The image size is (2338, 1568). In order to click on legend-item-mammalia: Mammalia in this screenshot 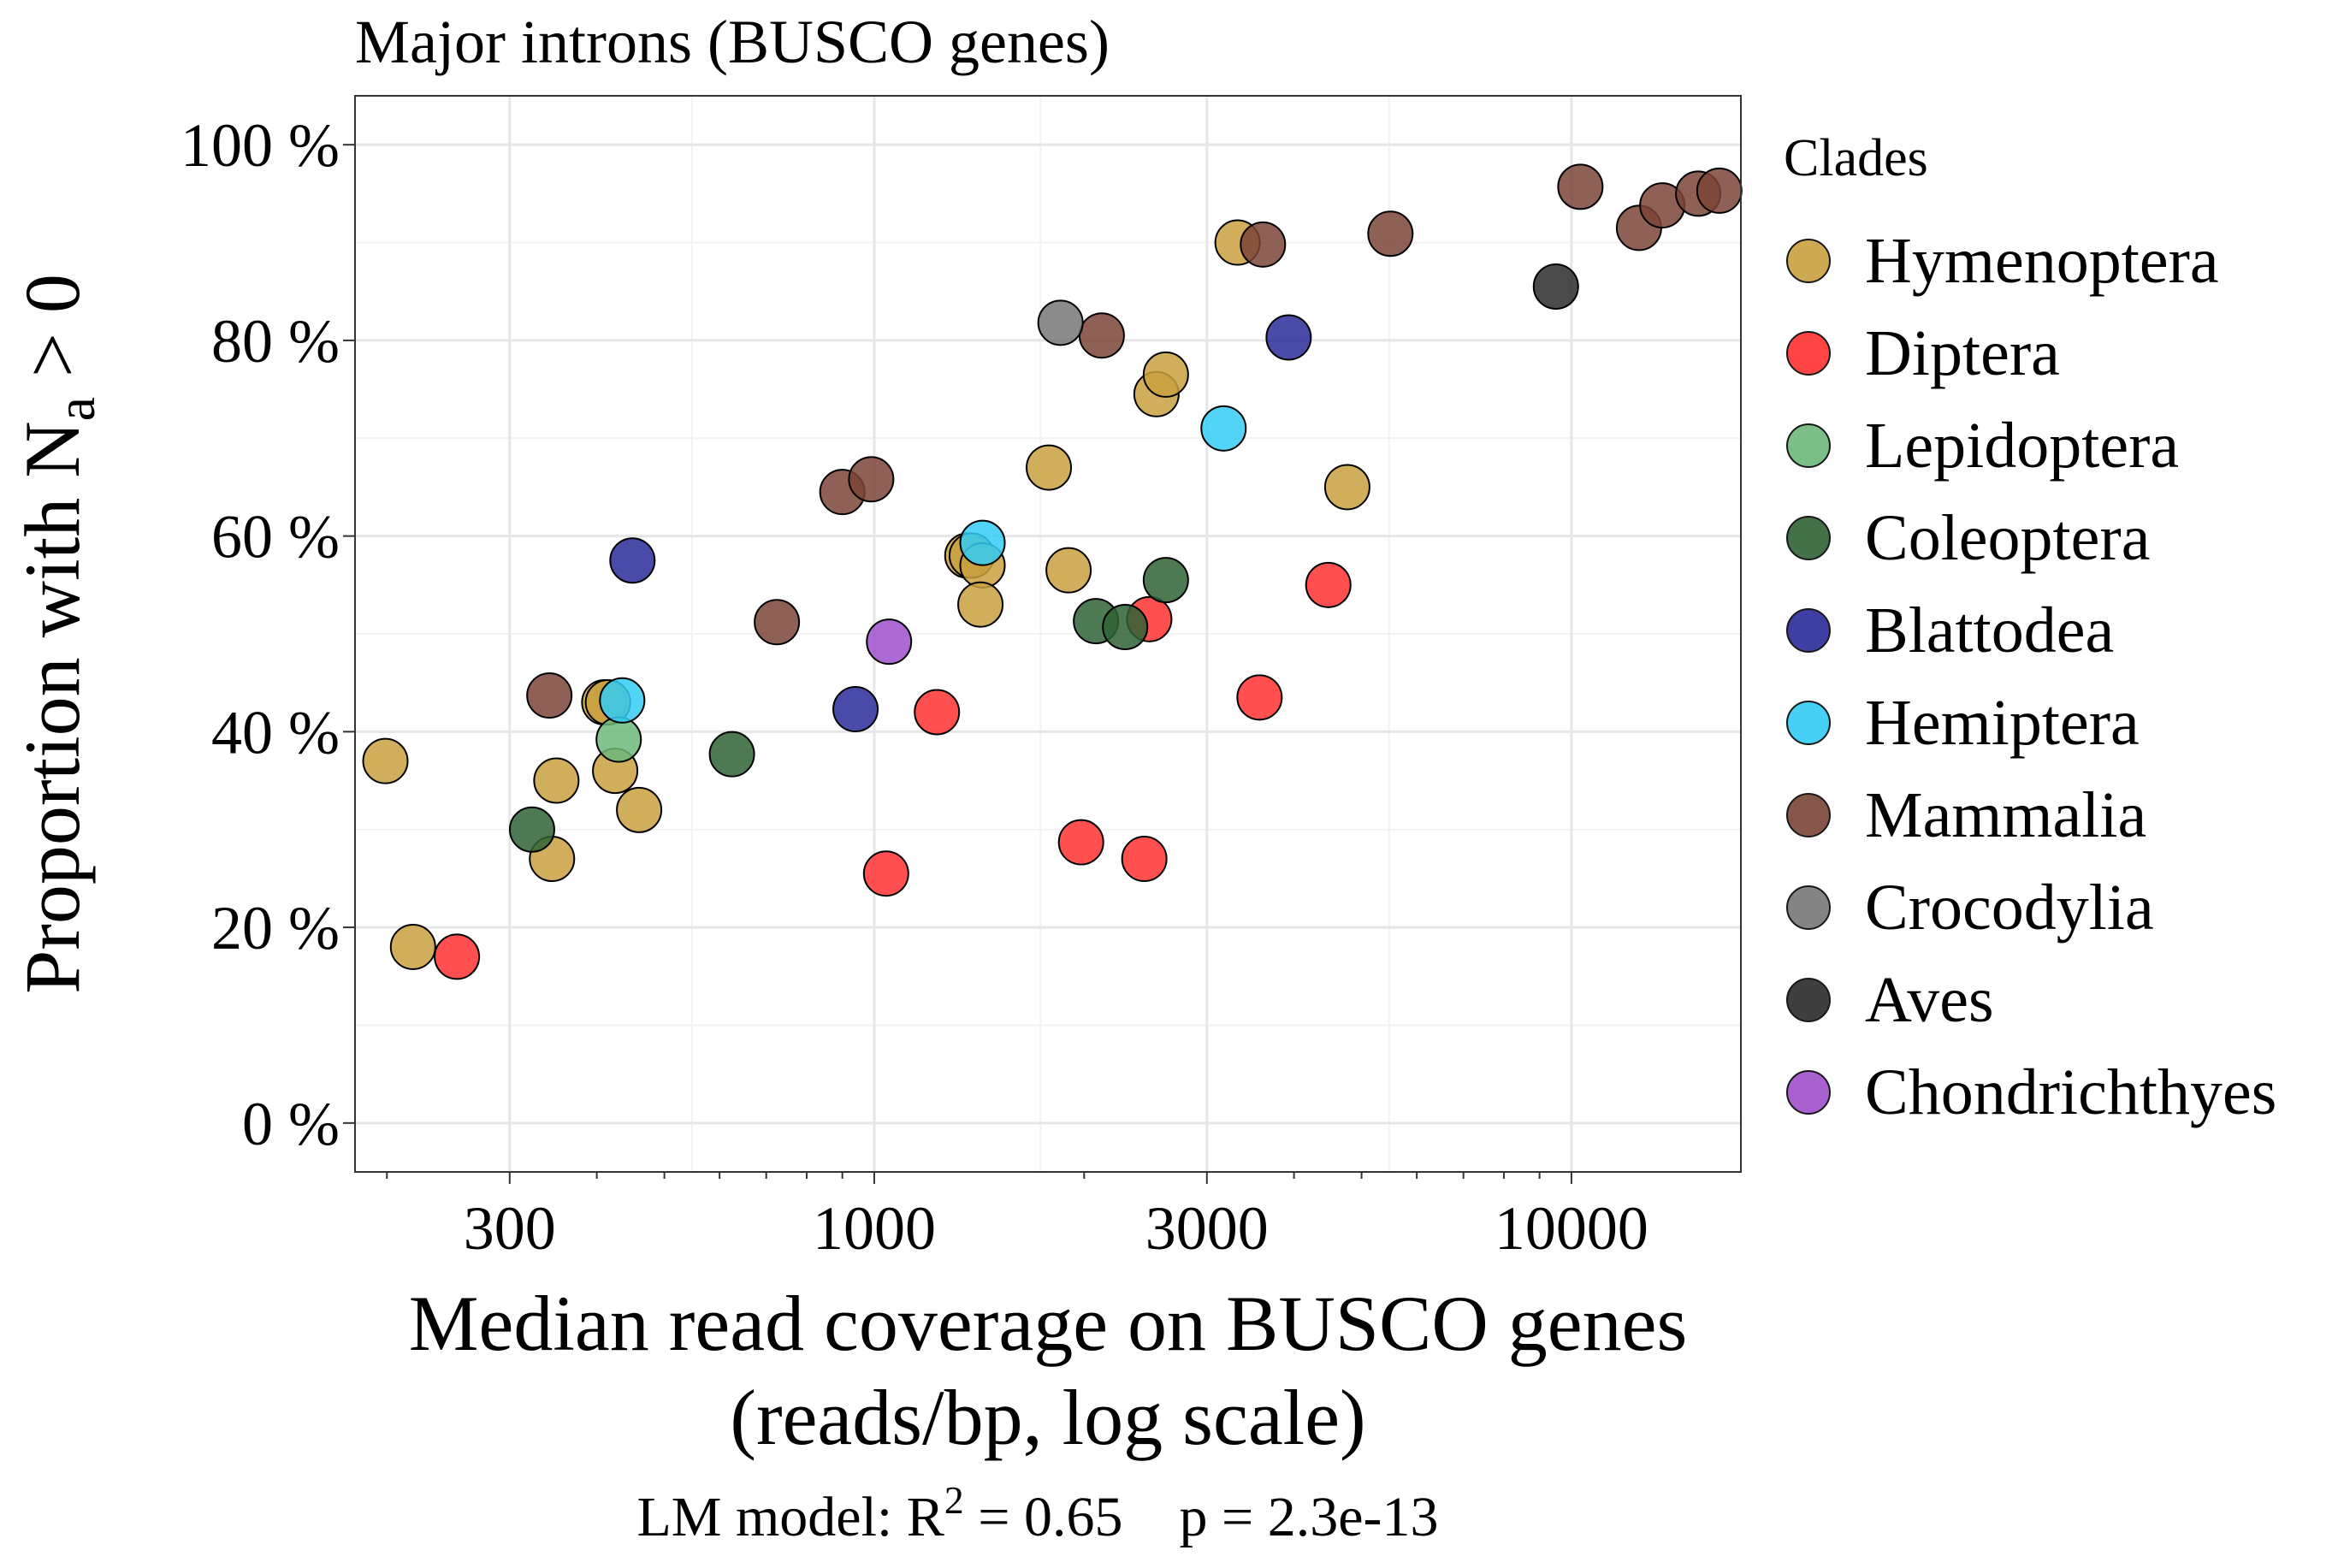, I will do `click(2057, 815)`.